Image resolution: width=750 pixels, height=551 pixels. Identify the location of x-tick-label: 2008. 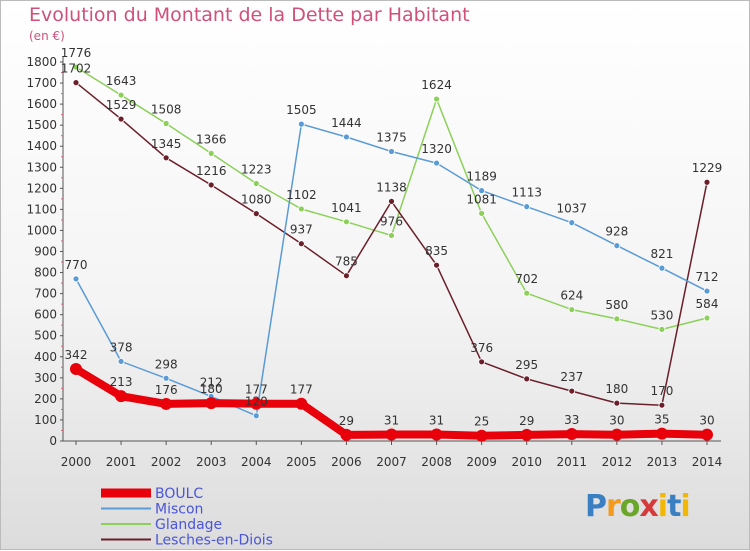
(436, 462).